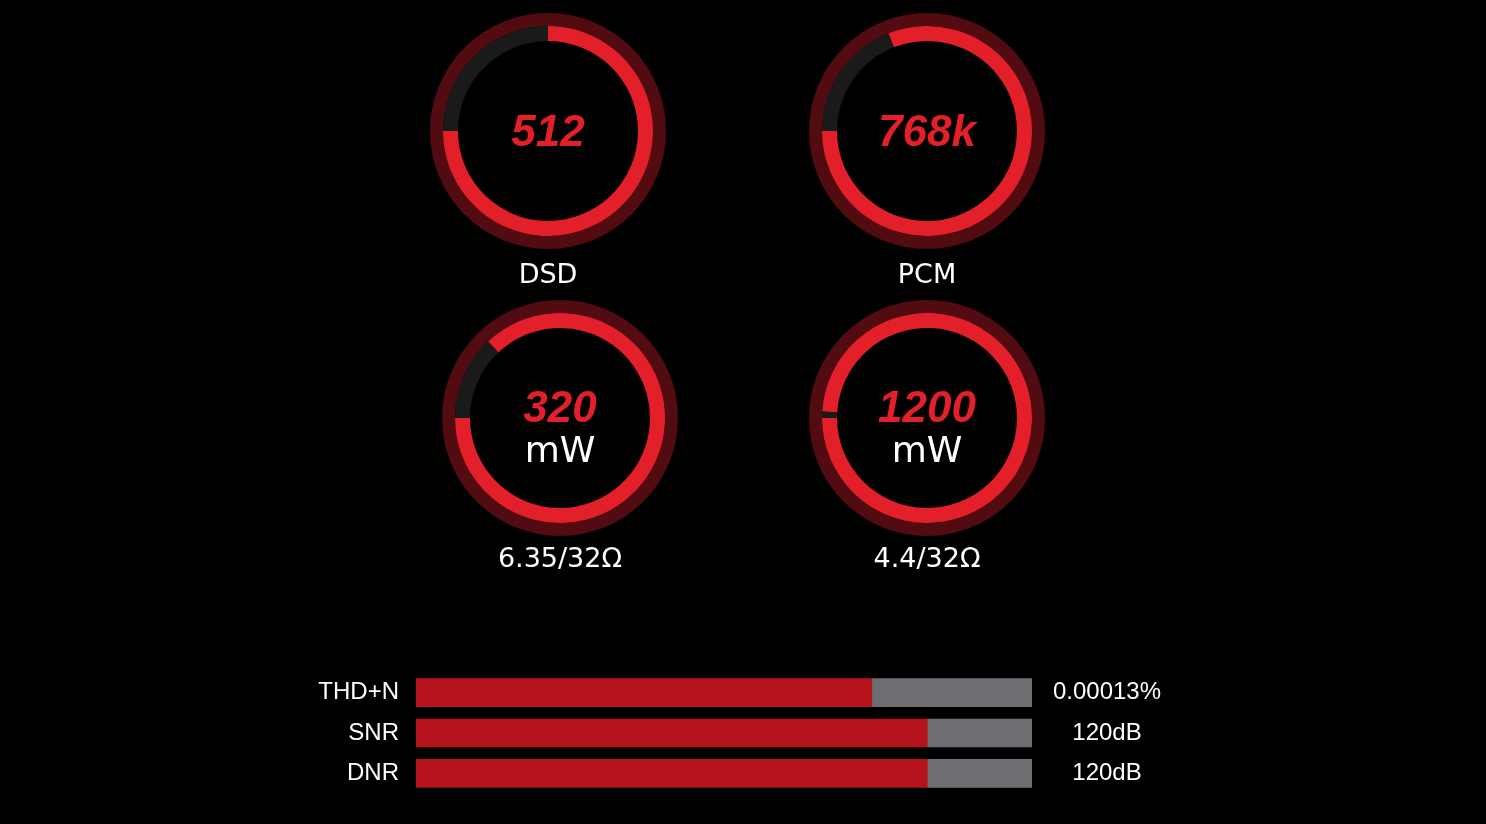 Image resolution: width=1486 pixels, height=824 pixels. What do you see at coordinates (927, 130) in the screenshot?
I see `text: 768k` at bounding box center [927, 130].